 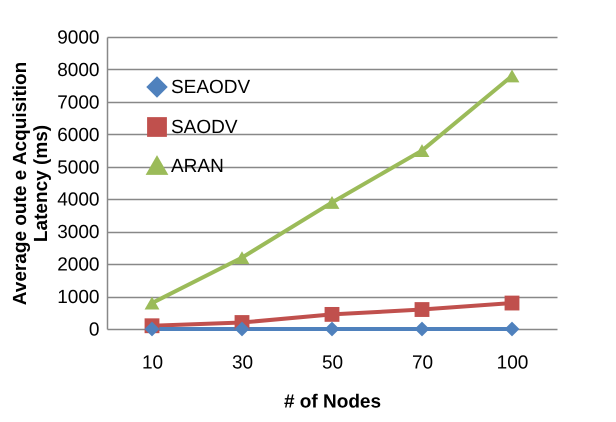 I want to click on legend-label: SAODV, so click(x=204, y=127).